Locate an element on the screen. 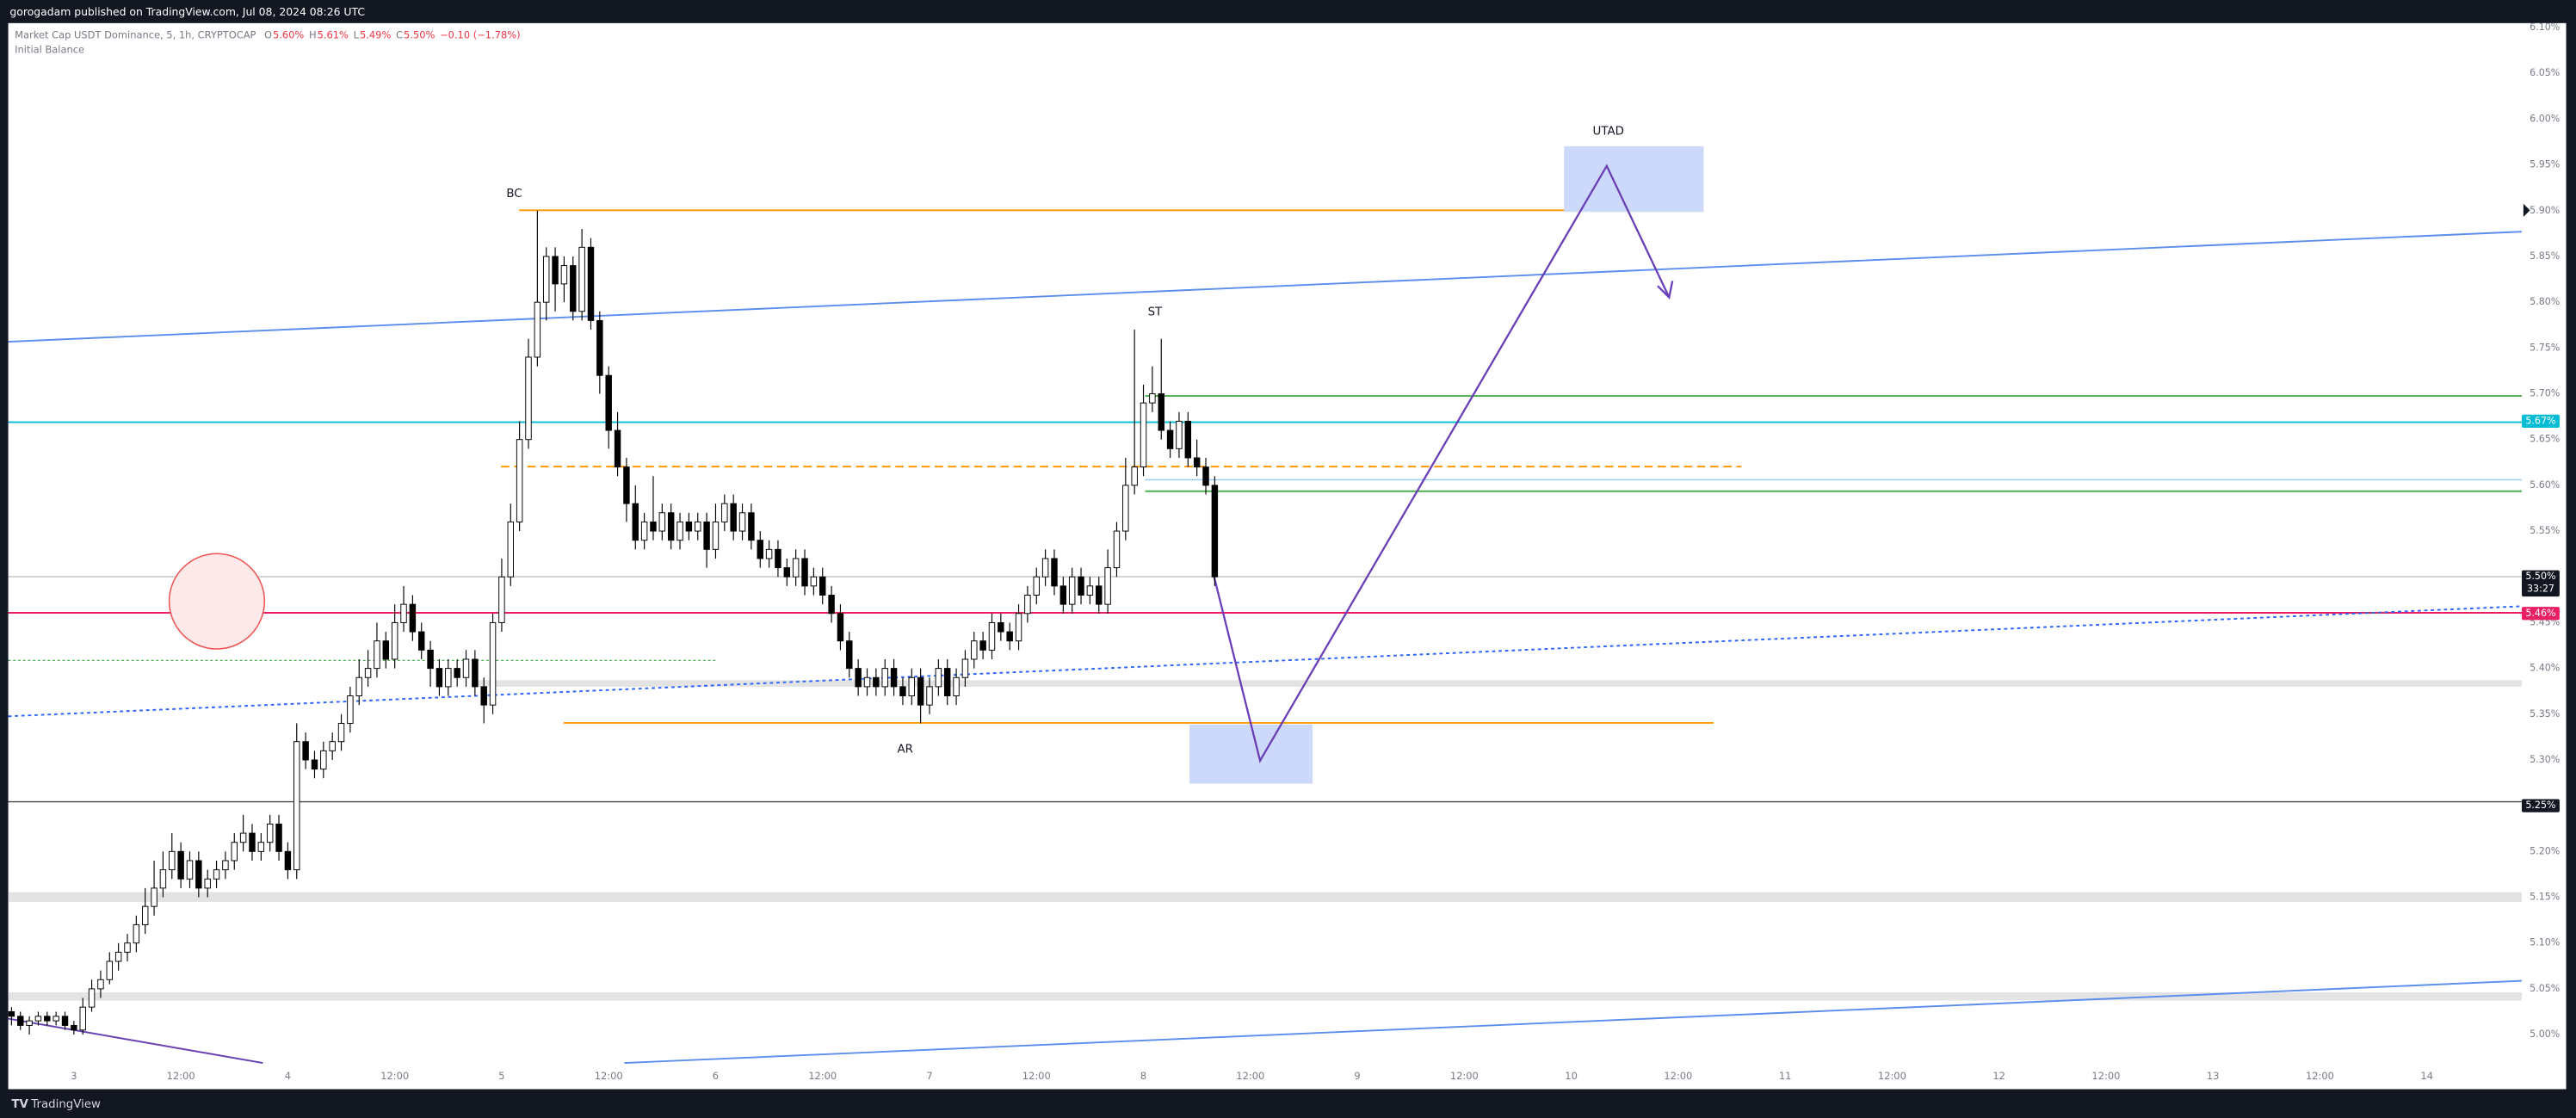  legend-text: H is located at coordinates (313, 35).